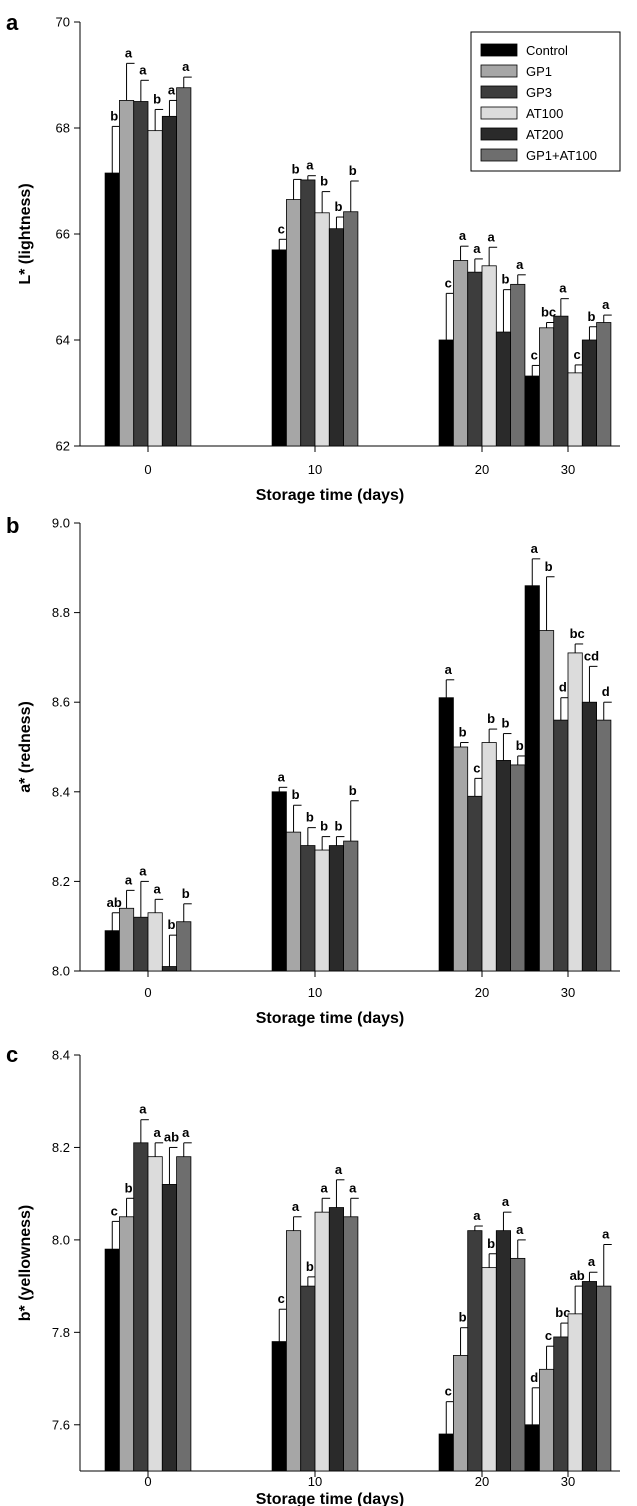 This screenshot has height=1506, width=637. I want to click on panel-letter: c, so click(12, 1054).